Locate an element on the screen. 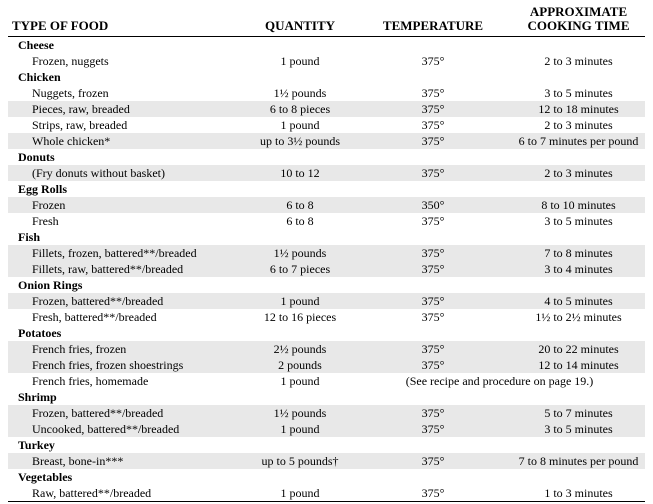  section-name: Onion Rings is located at coordinates (50, 285).